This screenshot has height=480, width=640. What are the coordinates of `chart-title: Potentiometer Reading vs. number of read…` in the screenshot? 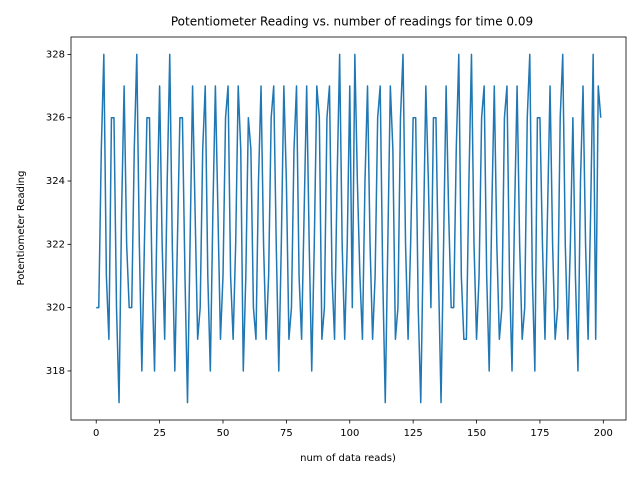 It's located at (352, 22).